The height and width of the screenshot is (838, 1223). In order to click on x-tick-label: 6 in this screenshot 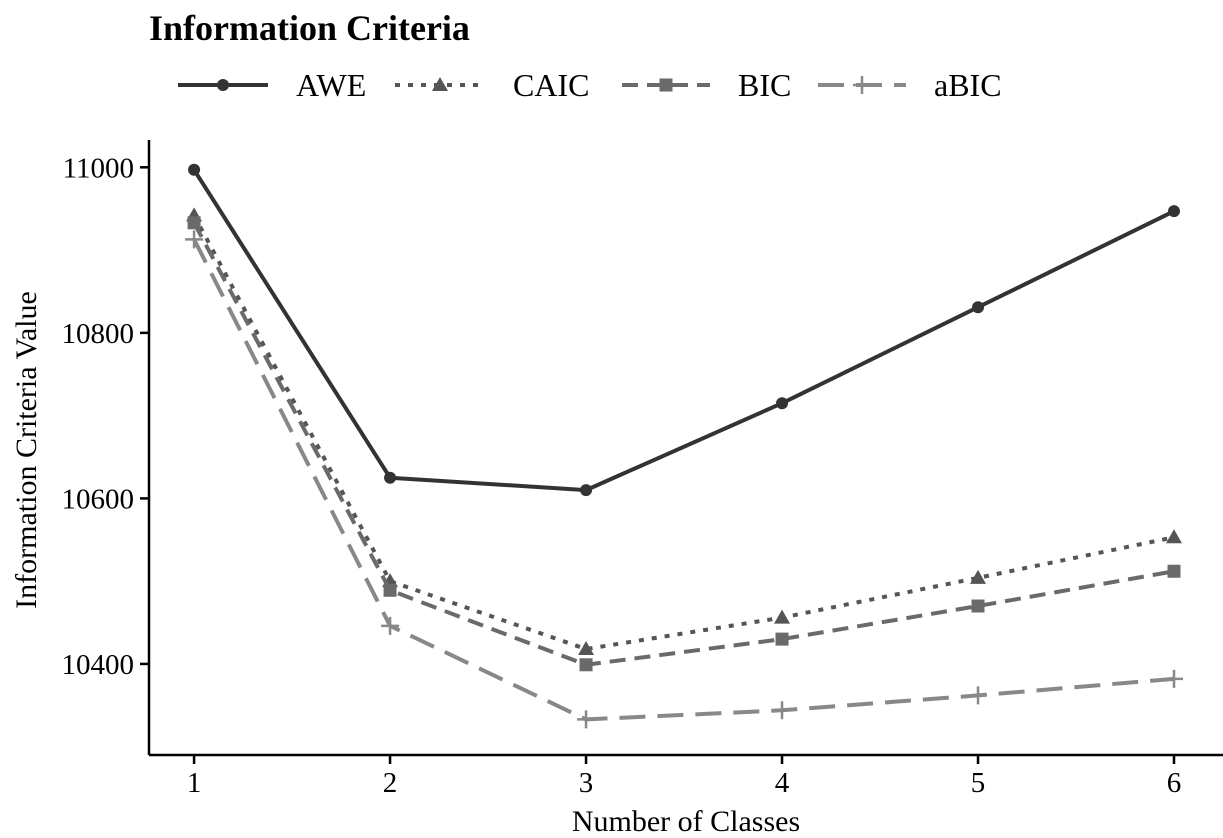, I will do `click(1174, 783)`.